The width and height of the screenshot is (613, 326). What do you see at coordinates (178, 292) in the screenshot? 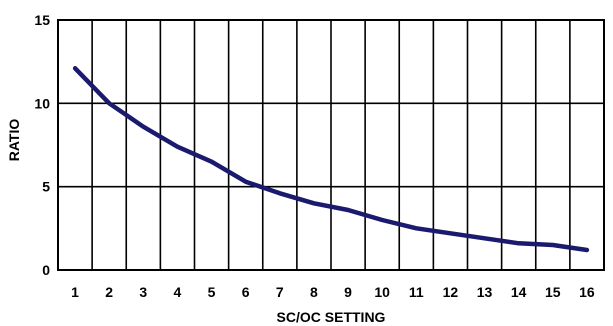
I see `x-tick-label: 4` at bounding box center [178, 292].